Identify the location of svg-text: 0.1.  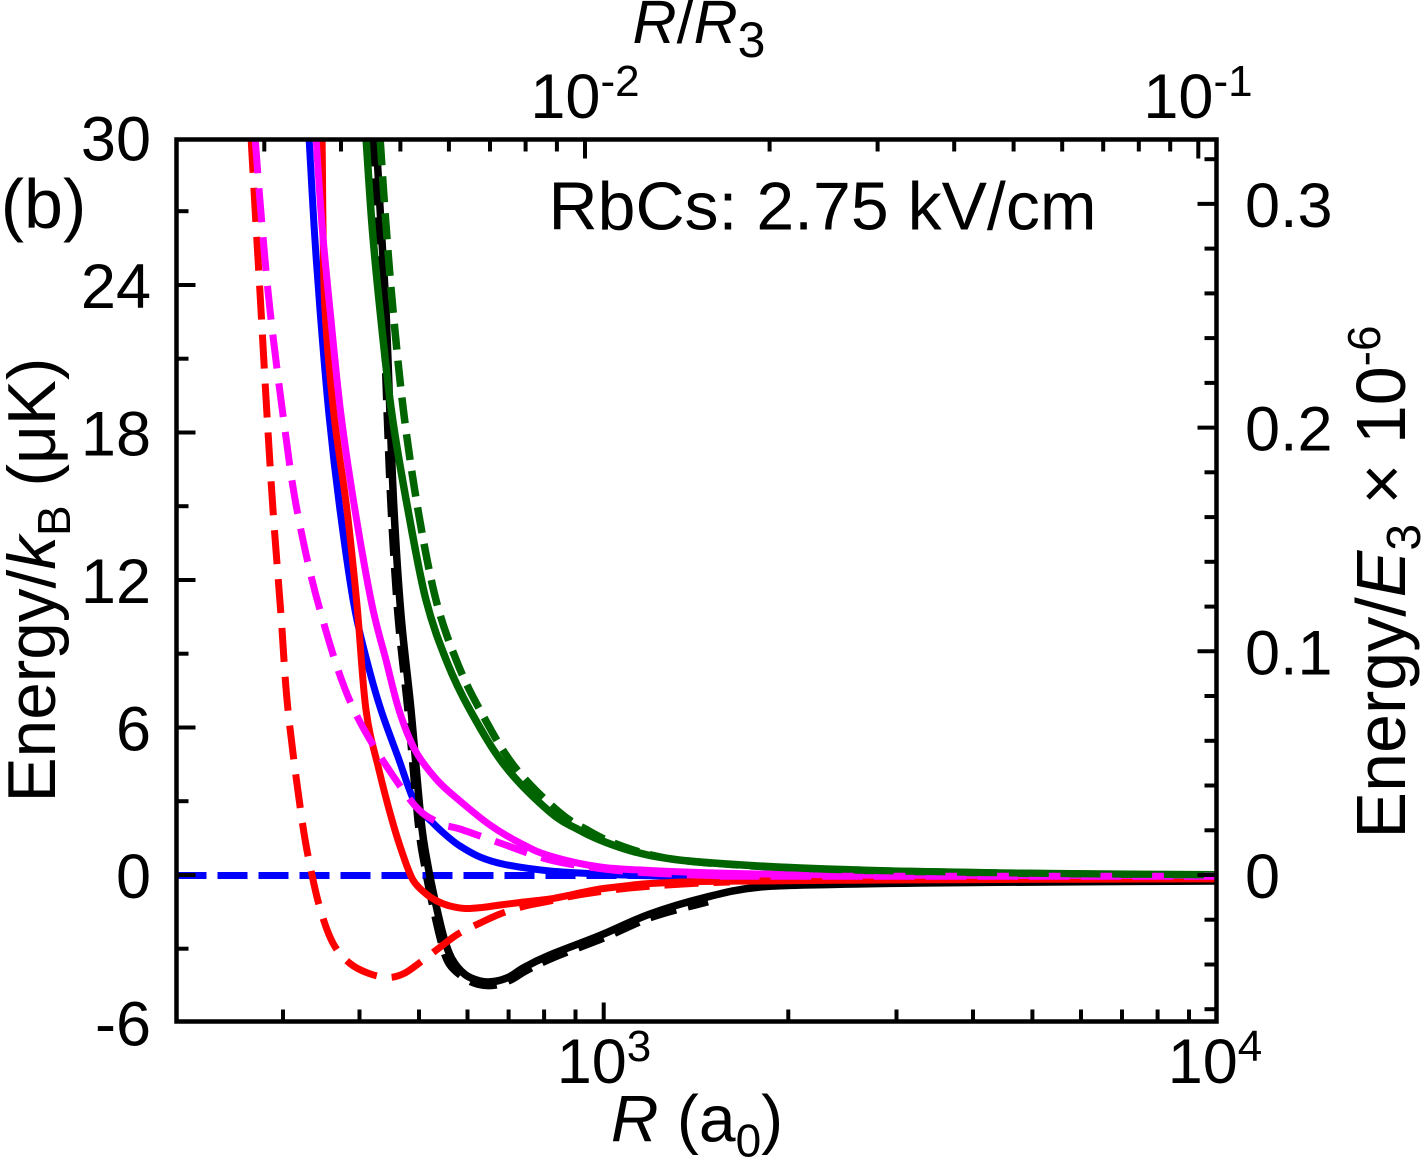
(1289, 653).